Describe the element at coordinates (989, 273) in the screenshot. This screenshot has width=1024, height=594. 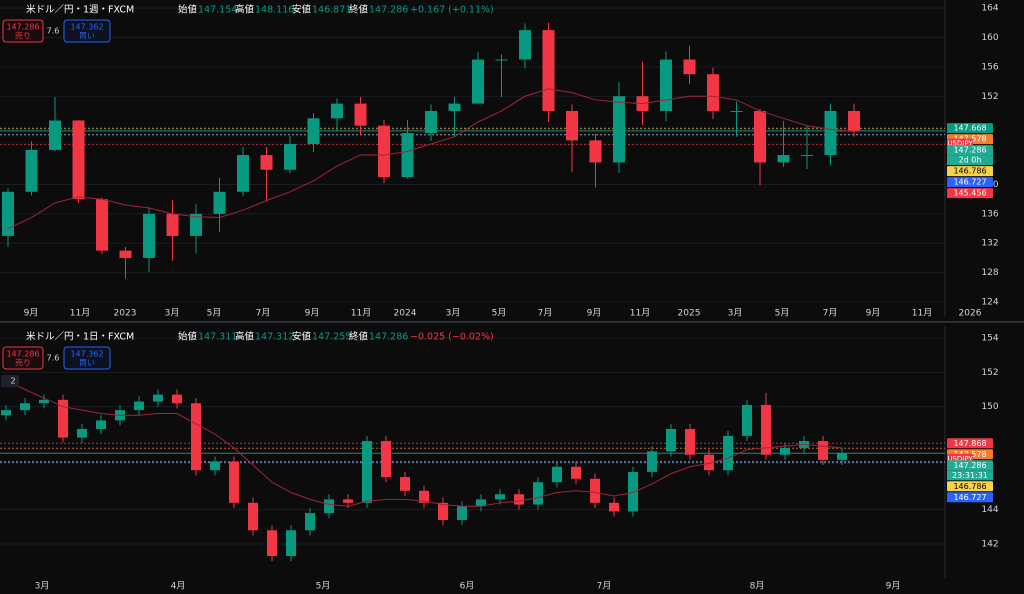
I see `y-tick-label: 128` at that location.